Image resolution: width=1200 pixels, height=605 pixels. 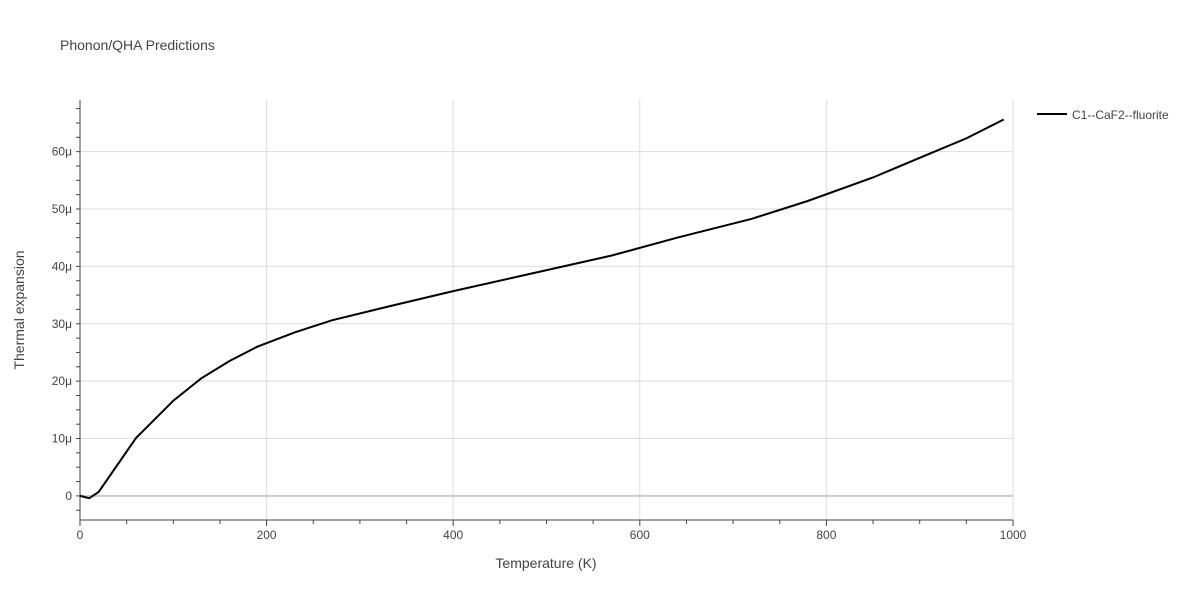 I want to click on x-tick-label: 800, so click(x=826, y=535).